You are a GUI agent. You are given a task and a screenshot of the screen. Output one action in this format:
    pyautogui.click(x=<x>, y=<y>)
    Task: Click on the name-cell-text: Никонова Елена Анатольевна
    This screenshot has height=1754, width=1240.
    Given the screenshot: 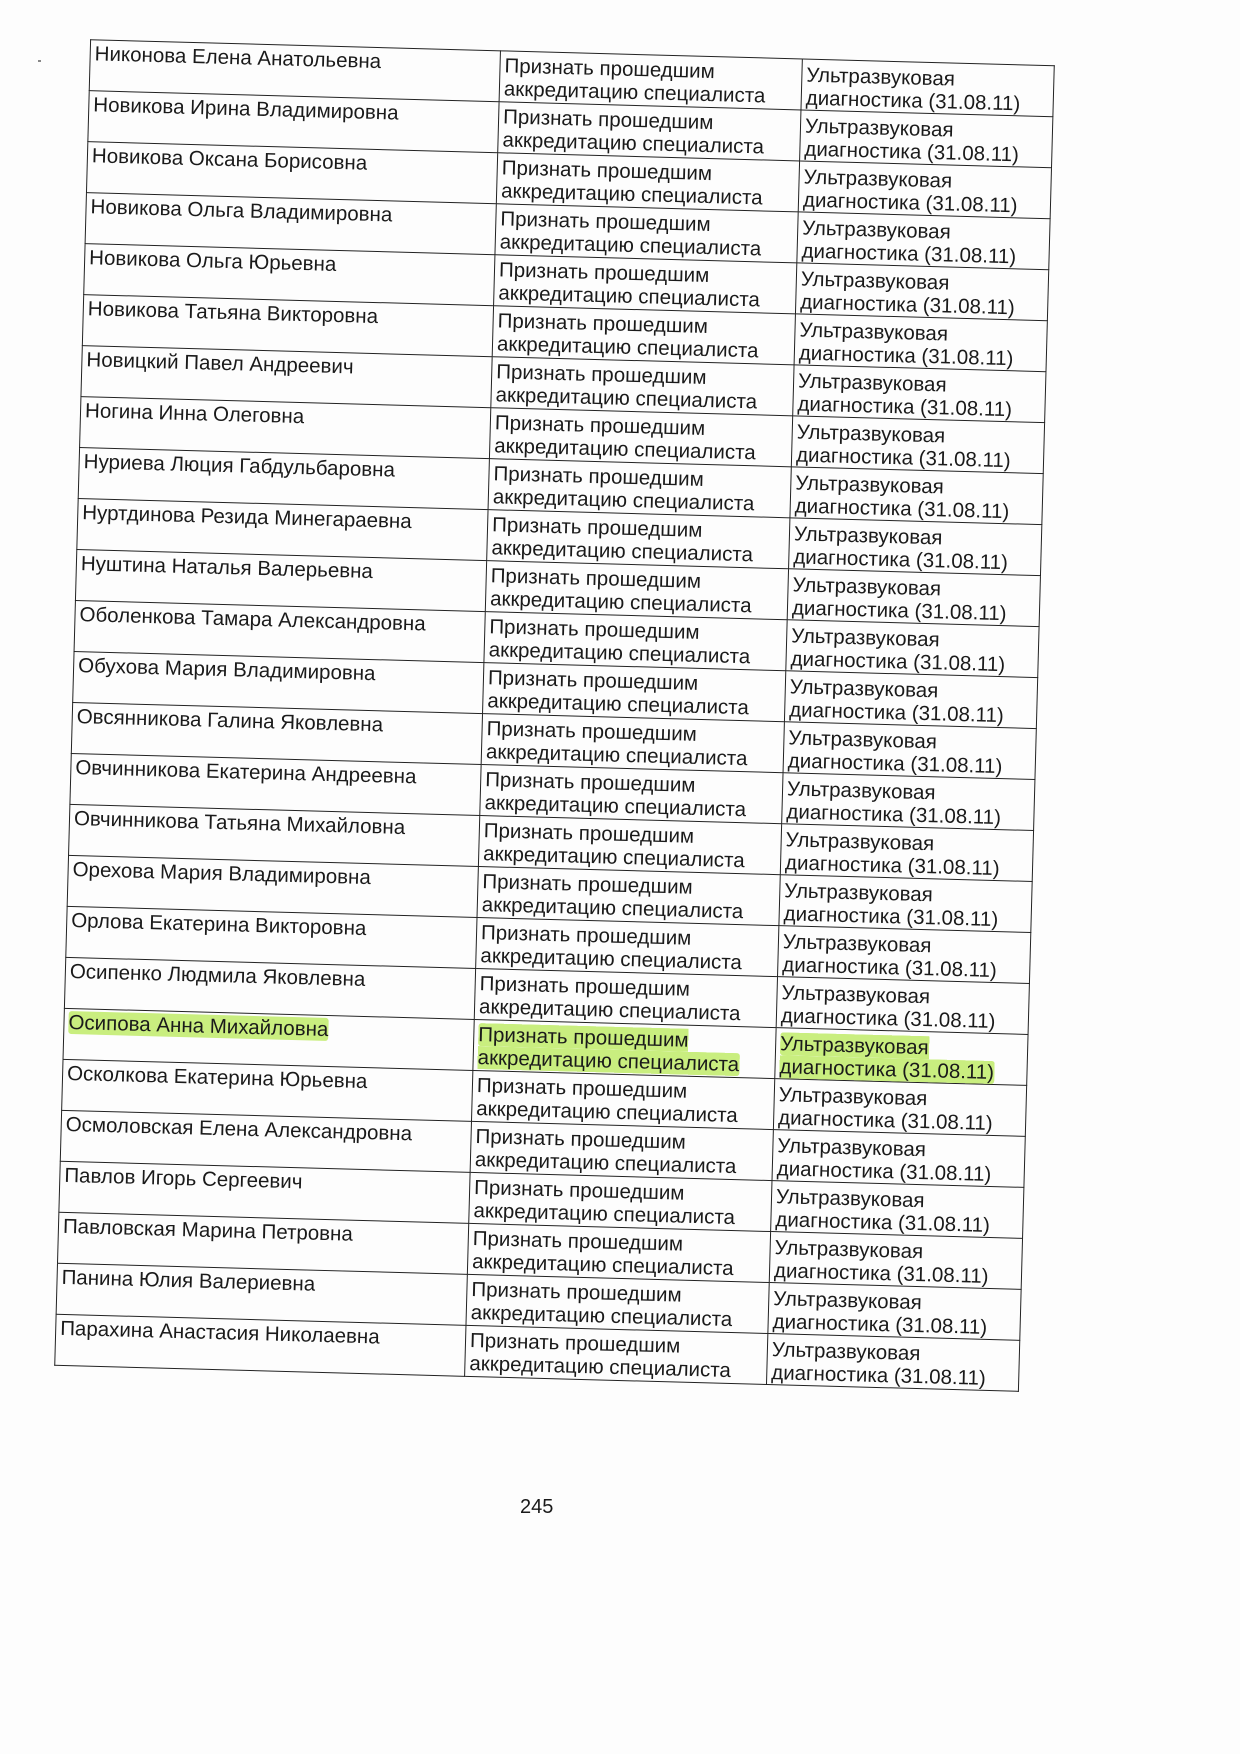 What is the action you would take?
    pyautogui.click(x=238, y=58)
    